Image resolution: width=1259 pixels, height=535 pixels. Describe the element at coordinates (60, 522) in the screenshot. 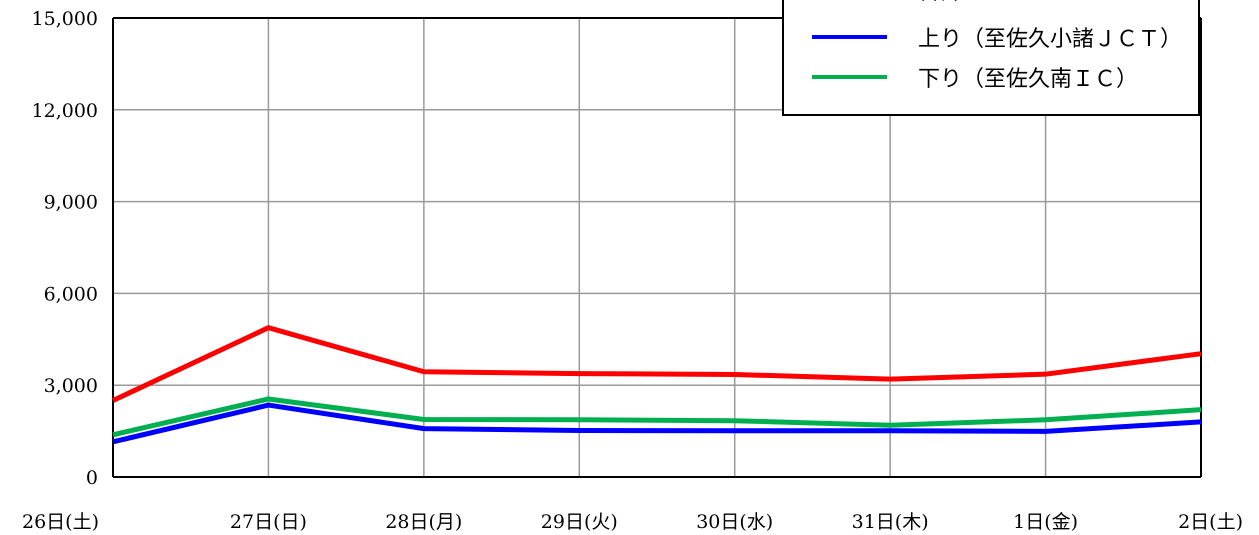

I see `x-tick-label: 26日(土)` at that location.